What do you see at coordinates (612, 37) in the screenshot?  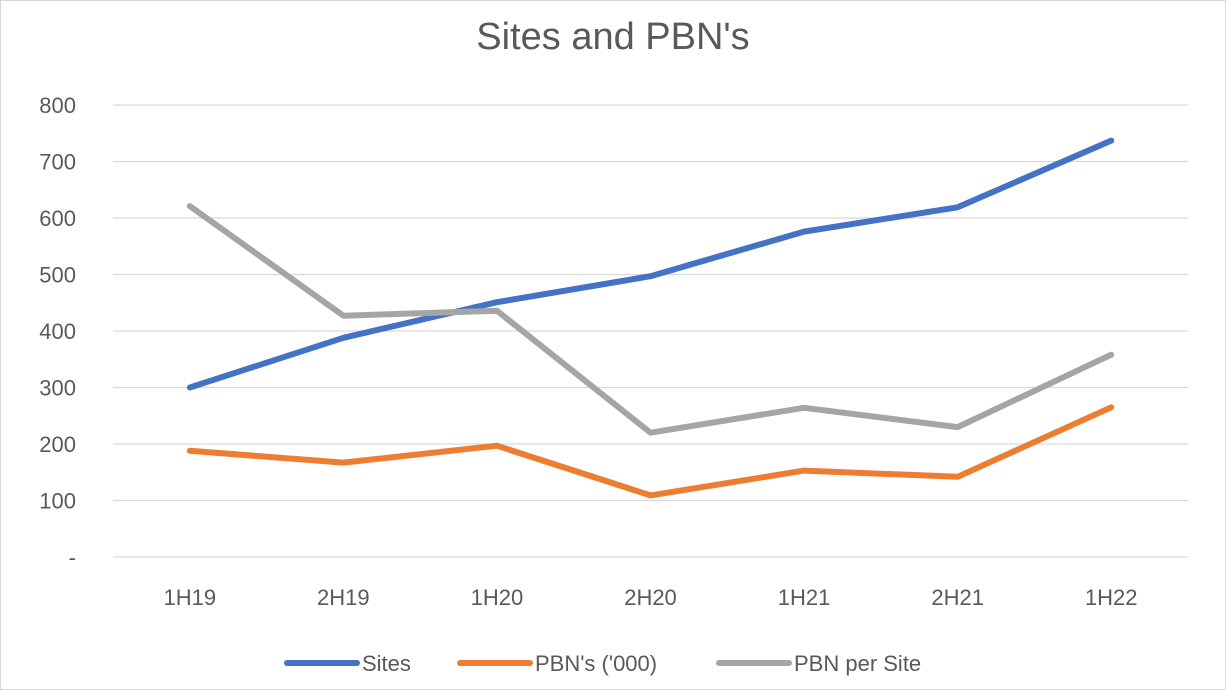 I see `chart-title: Sites and PBN's` at bounding box center [612, 37].